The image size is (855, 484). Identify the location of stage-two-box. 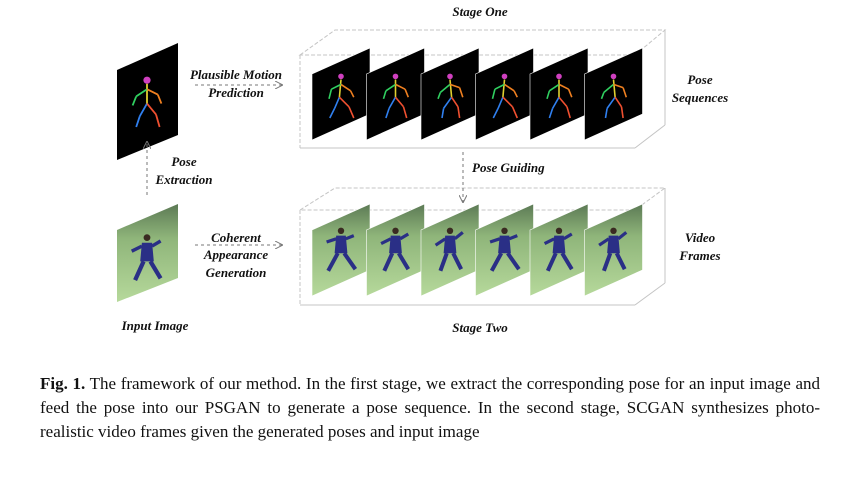
(482, 246).